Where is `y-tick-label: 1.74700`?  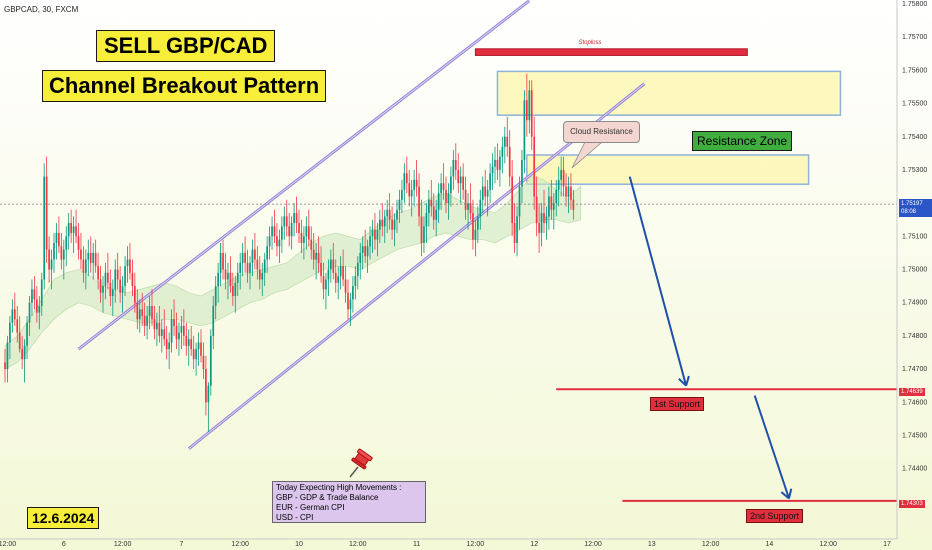 y-tick-label: 1.74700 is located at coordinates (914, 369).